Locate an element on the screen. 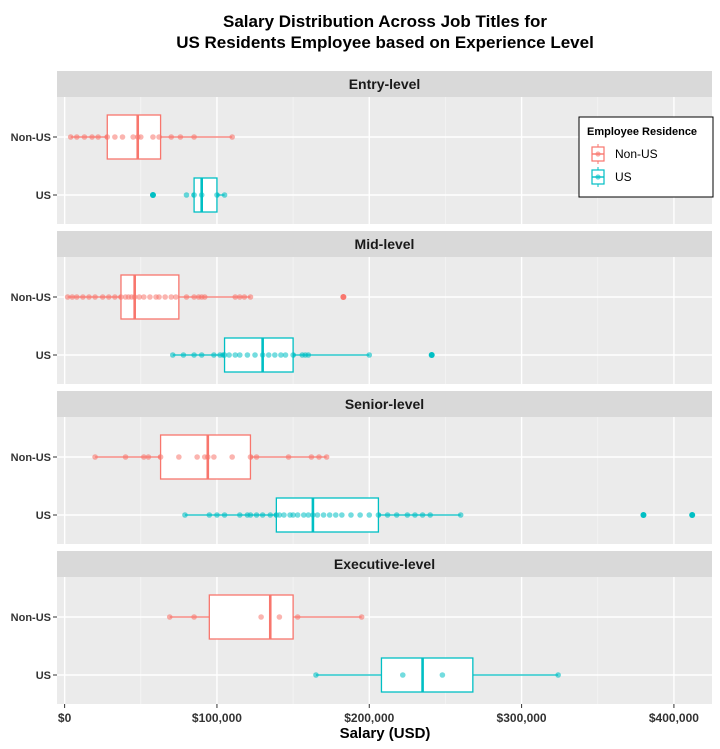 Image resolution: width=720 pixels, height=749 pixels. boxplot-executive-level-us is located at coordinates (437, 675).